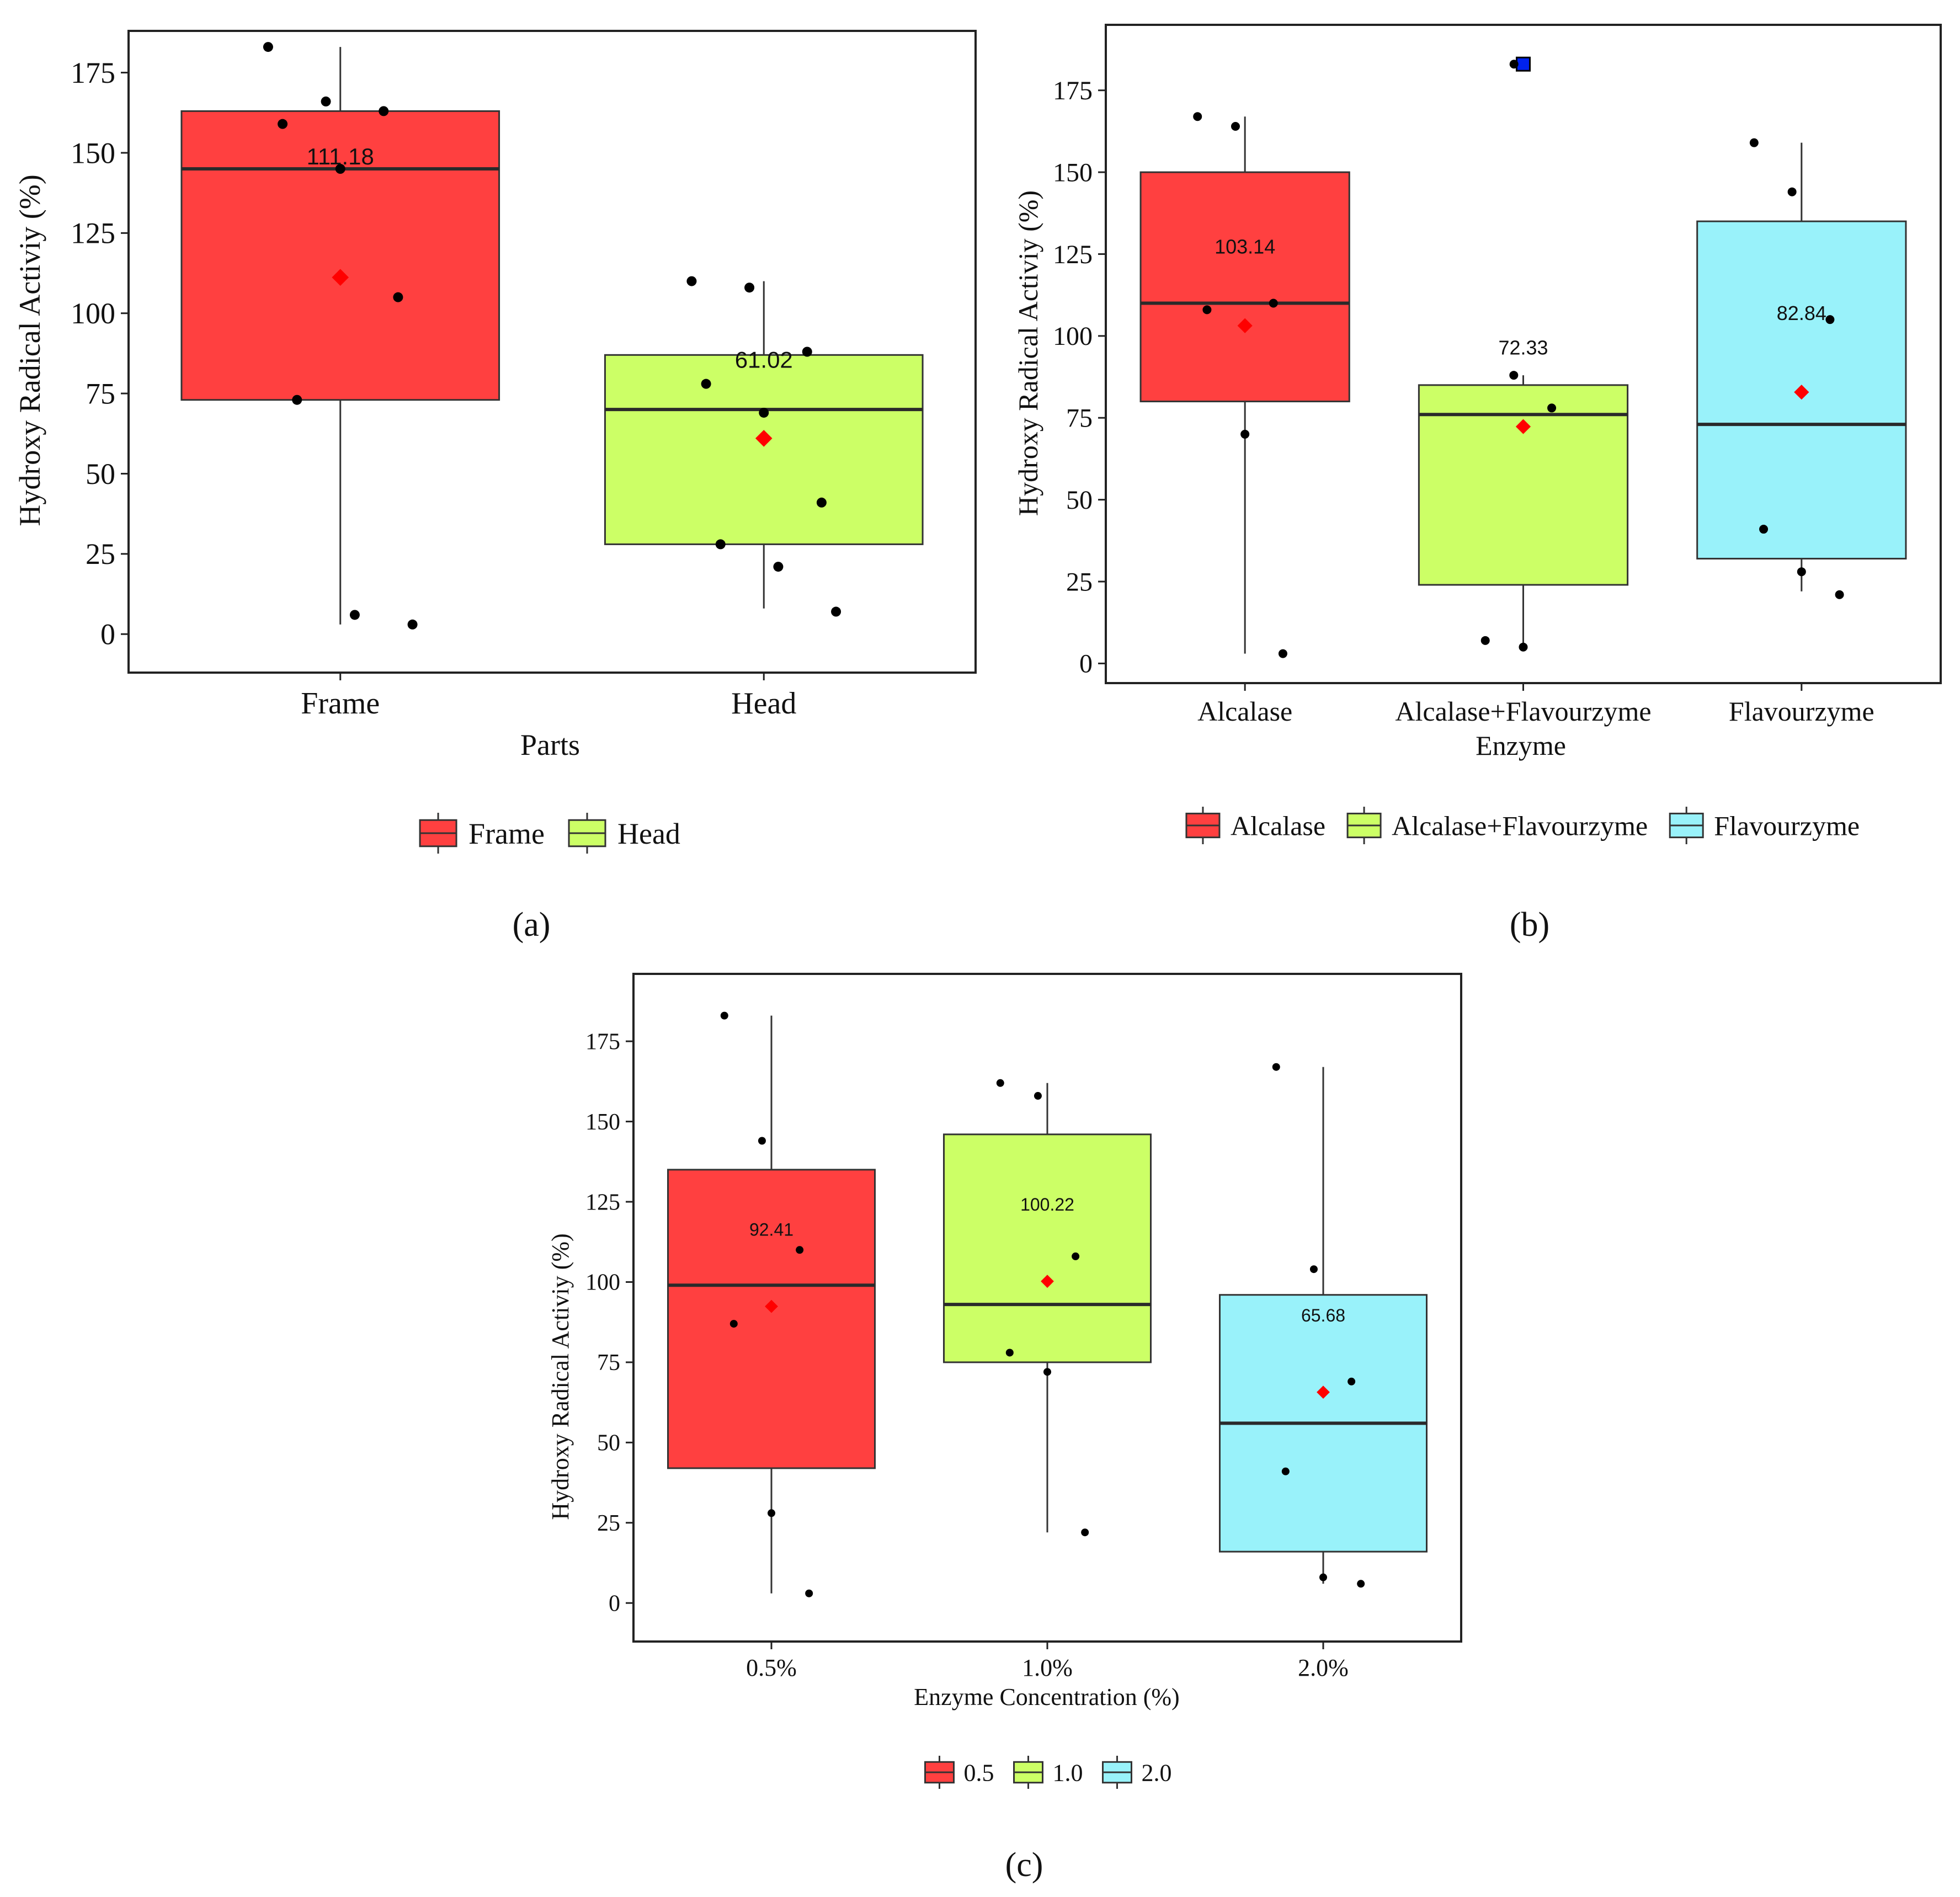 This screenshot has height=1897, width=1960. I want to click on panel-b-y-tick-label: 175, so click(1073, 90).